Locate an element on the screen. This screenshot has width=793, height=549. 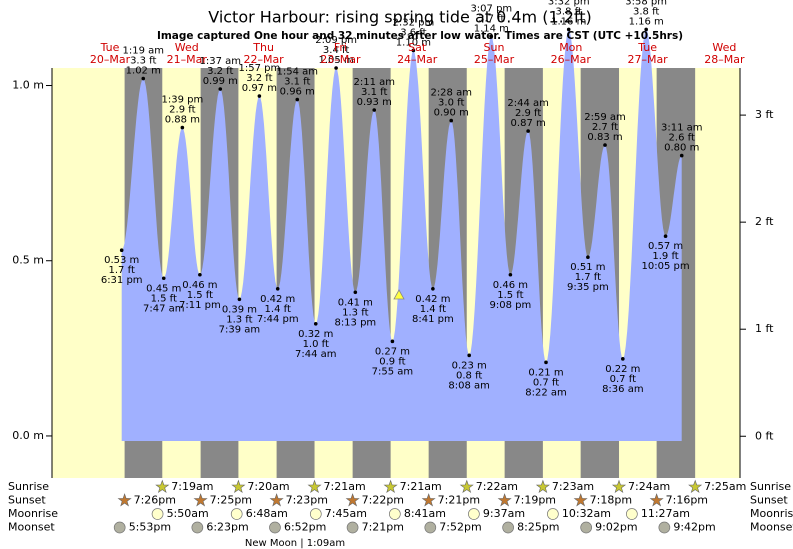
extreme-label: 0.46 m is located at coordinates (510, 285).